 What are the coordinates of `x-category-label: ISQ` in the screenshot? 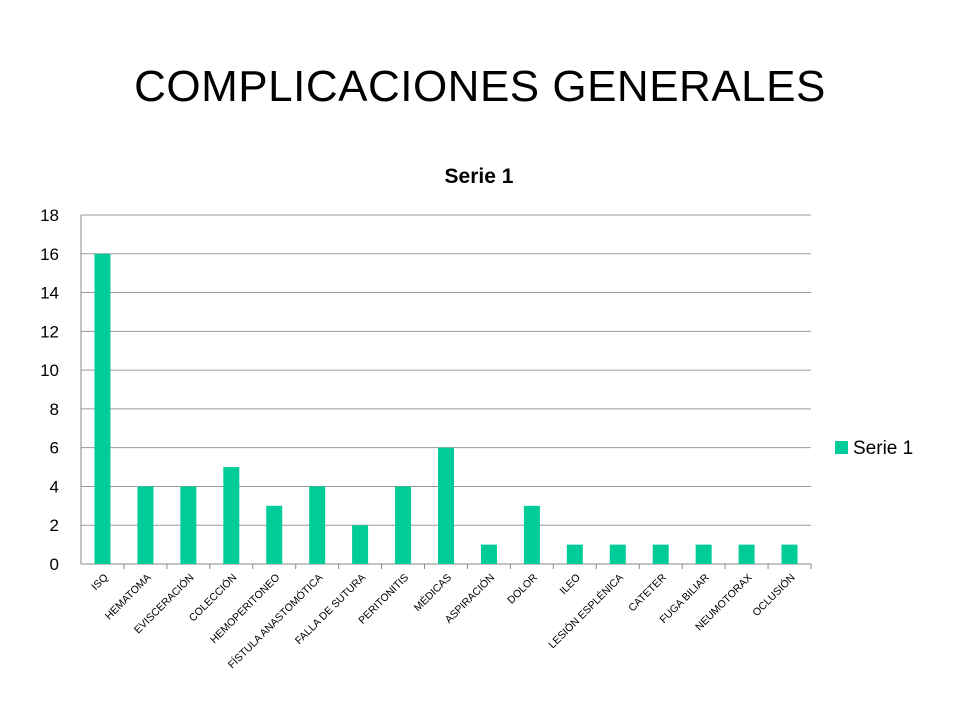 It's located at (99, 582).